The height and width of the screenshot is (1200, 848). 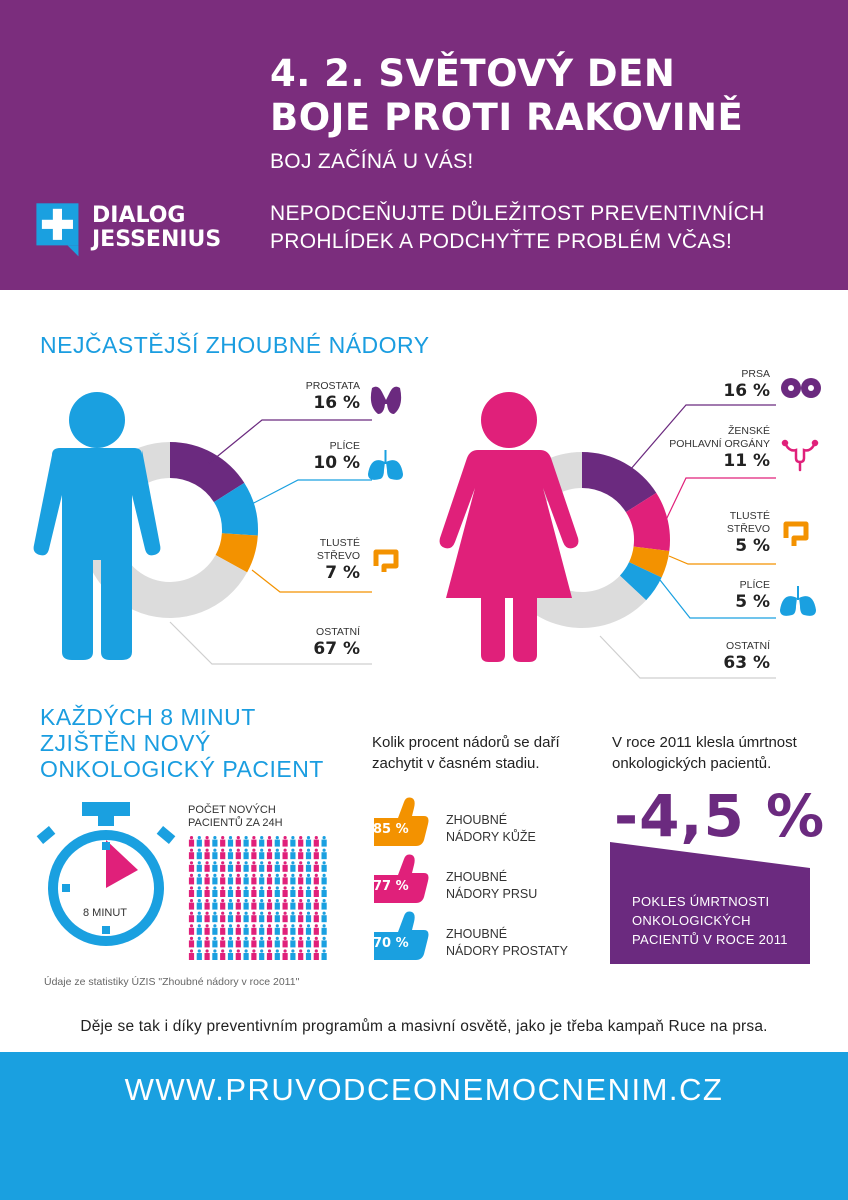 I want to click on category-label: POHLAVNÍ ORGÁNY, so click(x=719, y=444).